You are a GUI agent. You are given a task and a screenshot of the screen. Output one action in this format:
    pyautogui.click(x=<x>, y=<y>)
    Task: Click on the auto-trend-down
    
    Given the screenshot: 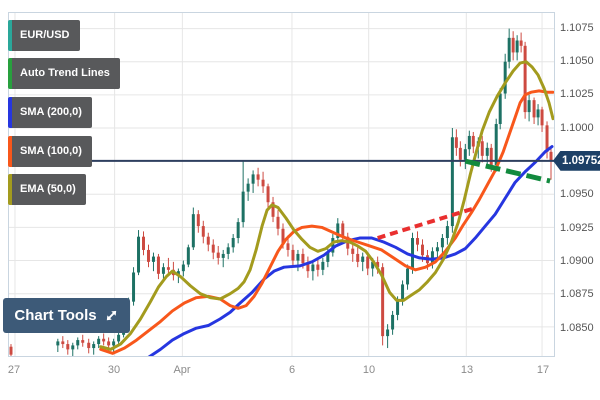 What is the action you would take?
    pyautogui.click(x=507, y=171)
    